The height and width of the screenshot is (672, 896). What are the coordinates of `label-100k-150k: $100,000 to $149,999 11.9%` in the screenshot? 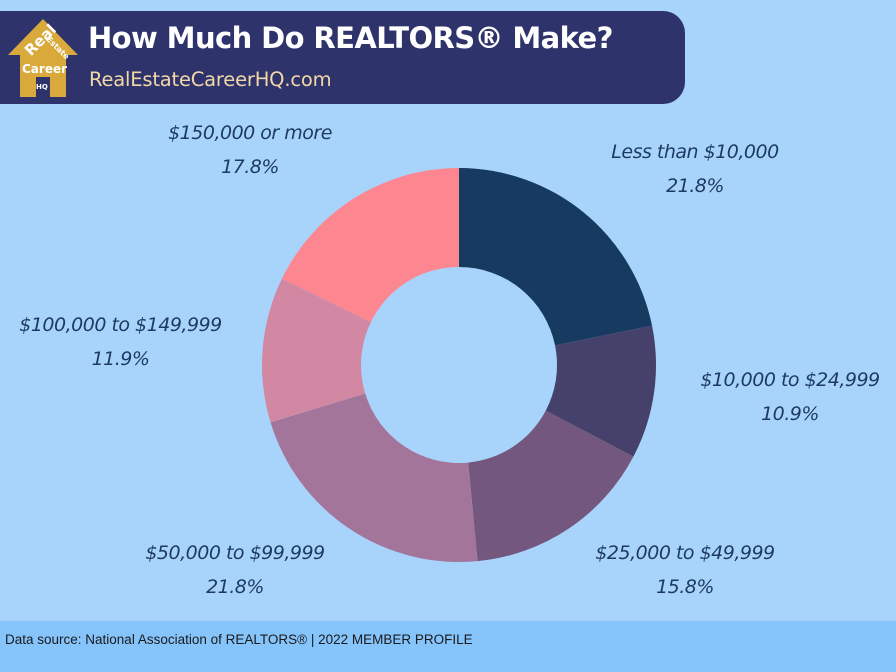 It's located at (120, 342).